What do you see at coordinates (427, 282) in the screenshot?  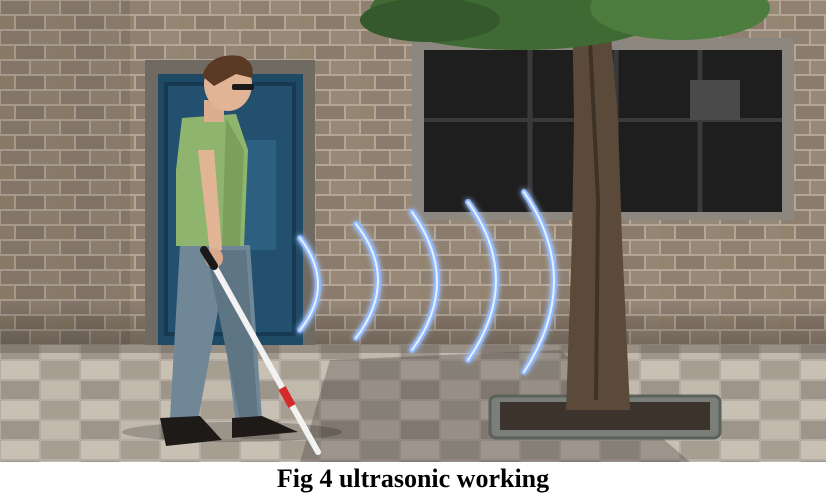 I see `ultrasonic-waves` at bounding box center [427, 282].